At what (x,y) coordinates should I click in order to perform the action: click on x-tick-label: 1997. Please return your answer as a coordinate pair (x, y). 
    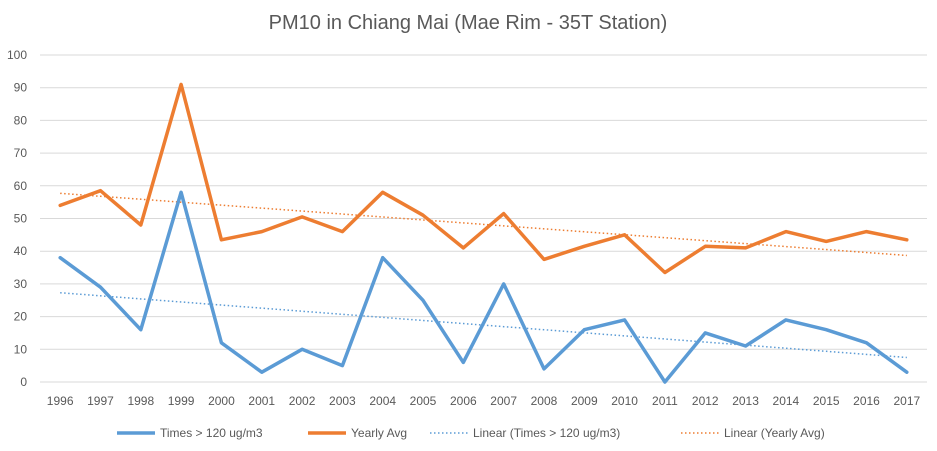
    Looking at the image, I should click on (100, 401).